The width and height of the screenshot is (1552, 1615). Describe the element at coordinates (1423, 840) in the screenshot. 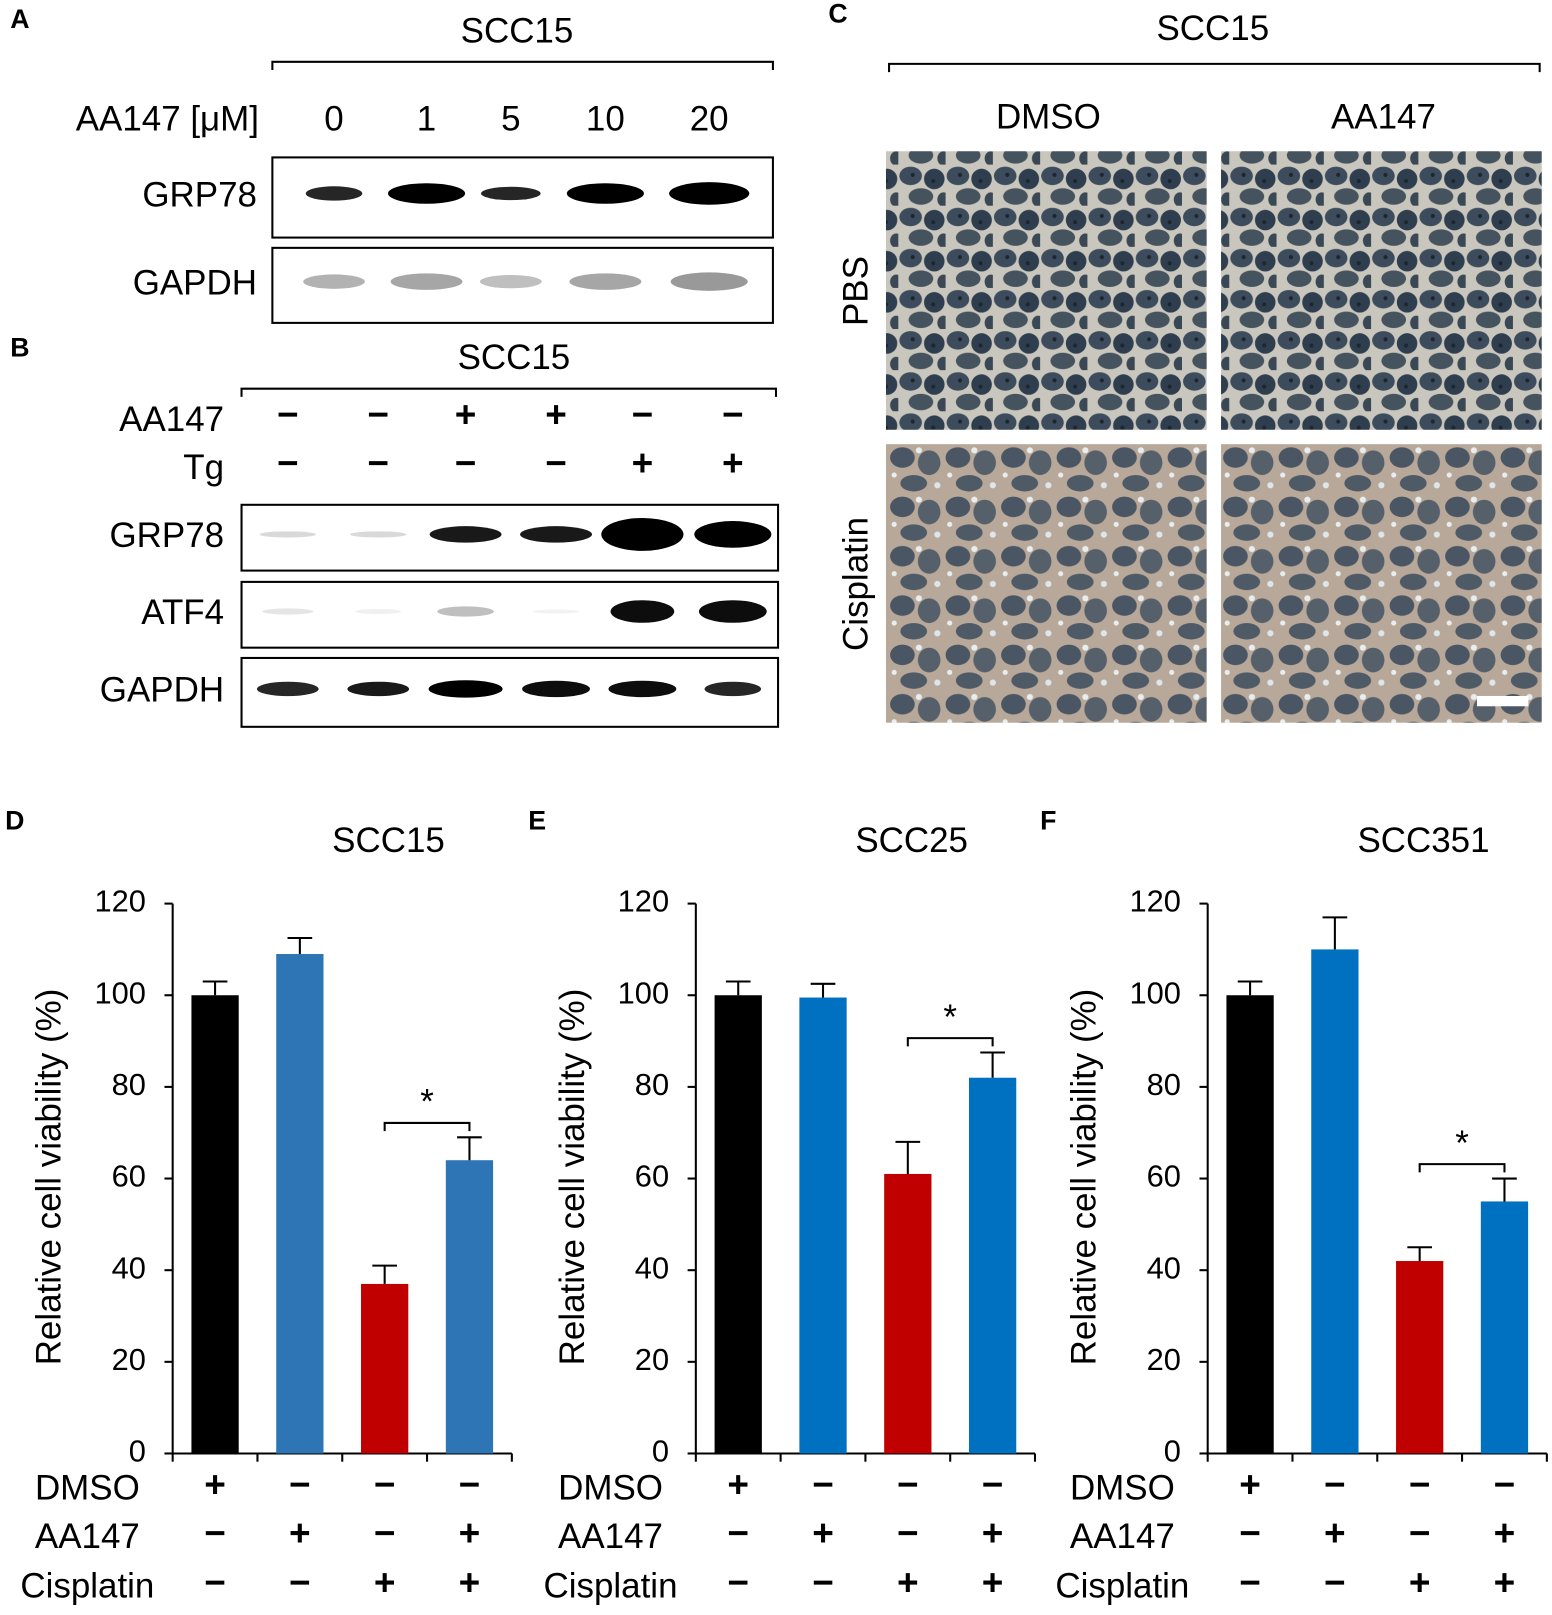

I see `chart-title: SCC351` at that location.